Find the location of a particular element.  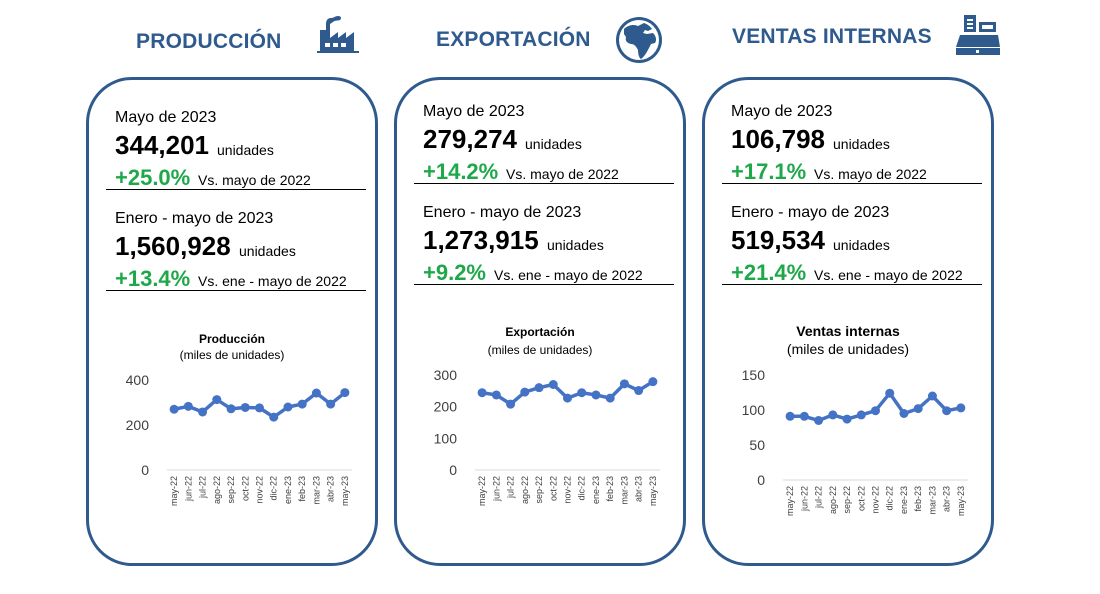

month-change: +25.0% is located at coordinates (153, 177).